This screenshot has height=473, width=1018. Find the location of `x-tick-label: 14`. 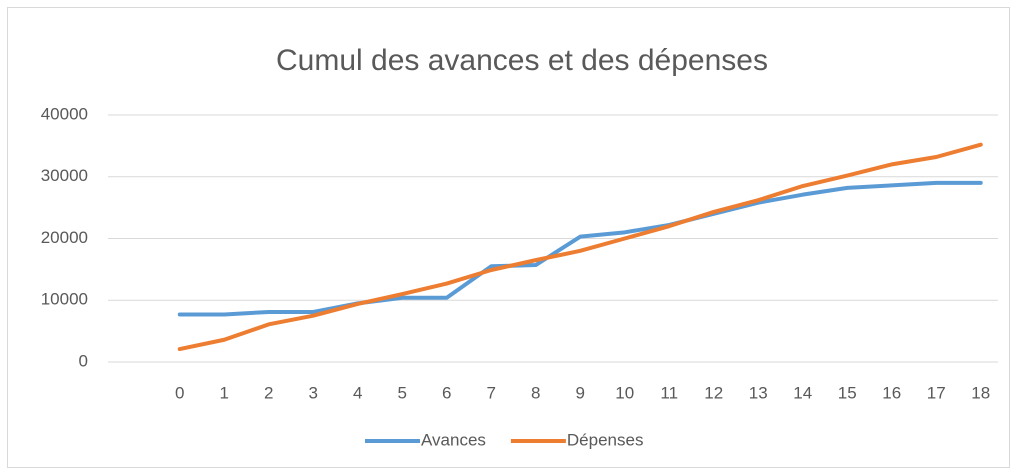

x-tick-label: 14 is located at coordinates (802, 392).